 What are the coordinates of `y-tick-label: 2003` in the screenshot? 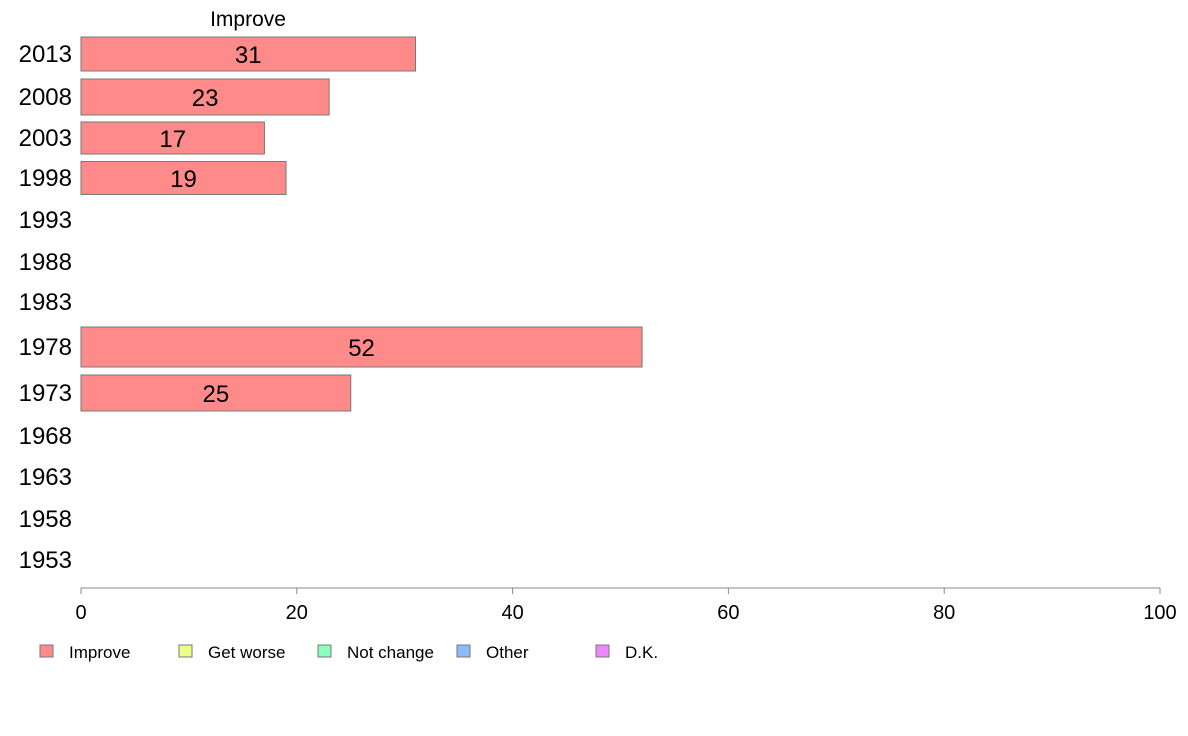 It's located at (45, 138).